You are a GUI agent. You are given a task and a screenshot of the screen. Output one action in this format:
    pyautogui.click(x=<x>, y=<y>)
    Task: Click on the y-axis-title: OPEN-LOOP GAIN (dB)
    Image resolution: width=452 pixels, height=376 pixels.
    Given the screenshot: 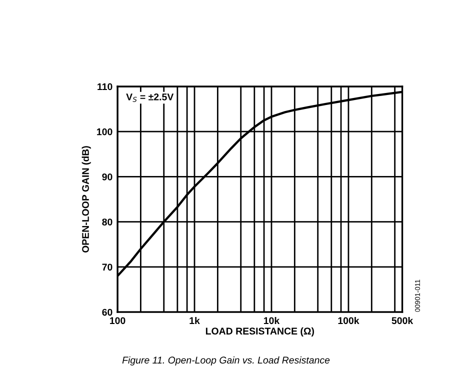 What is the action you would take?
    pyautogui.click(x=86, y=199)
    